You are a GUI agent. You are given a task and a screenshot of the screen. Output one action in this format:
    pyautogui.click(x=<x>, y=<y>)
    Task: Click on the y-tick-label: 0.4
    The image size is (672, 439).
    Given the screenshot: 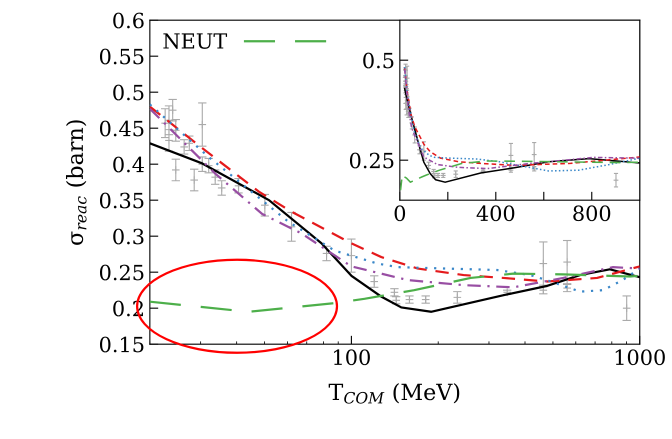 What is the action you would take?
    pyautogui.click(x=128, y=164)
    